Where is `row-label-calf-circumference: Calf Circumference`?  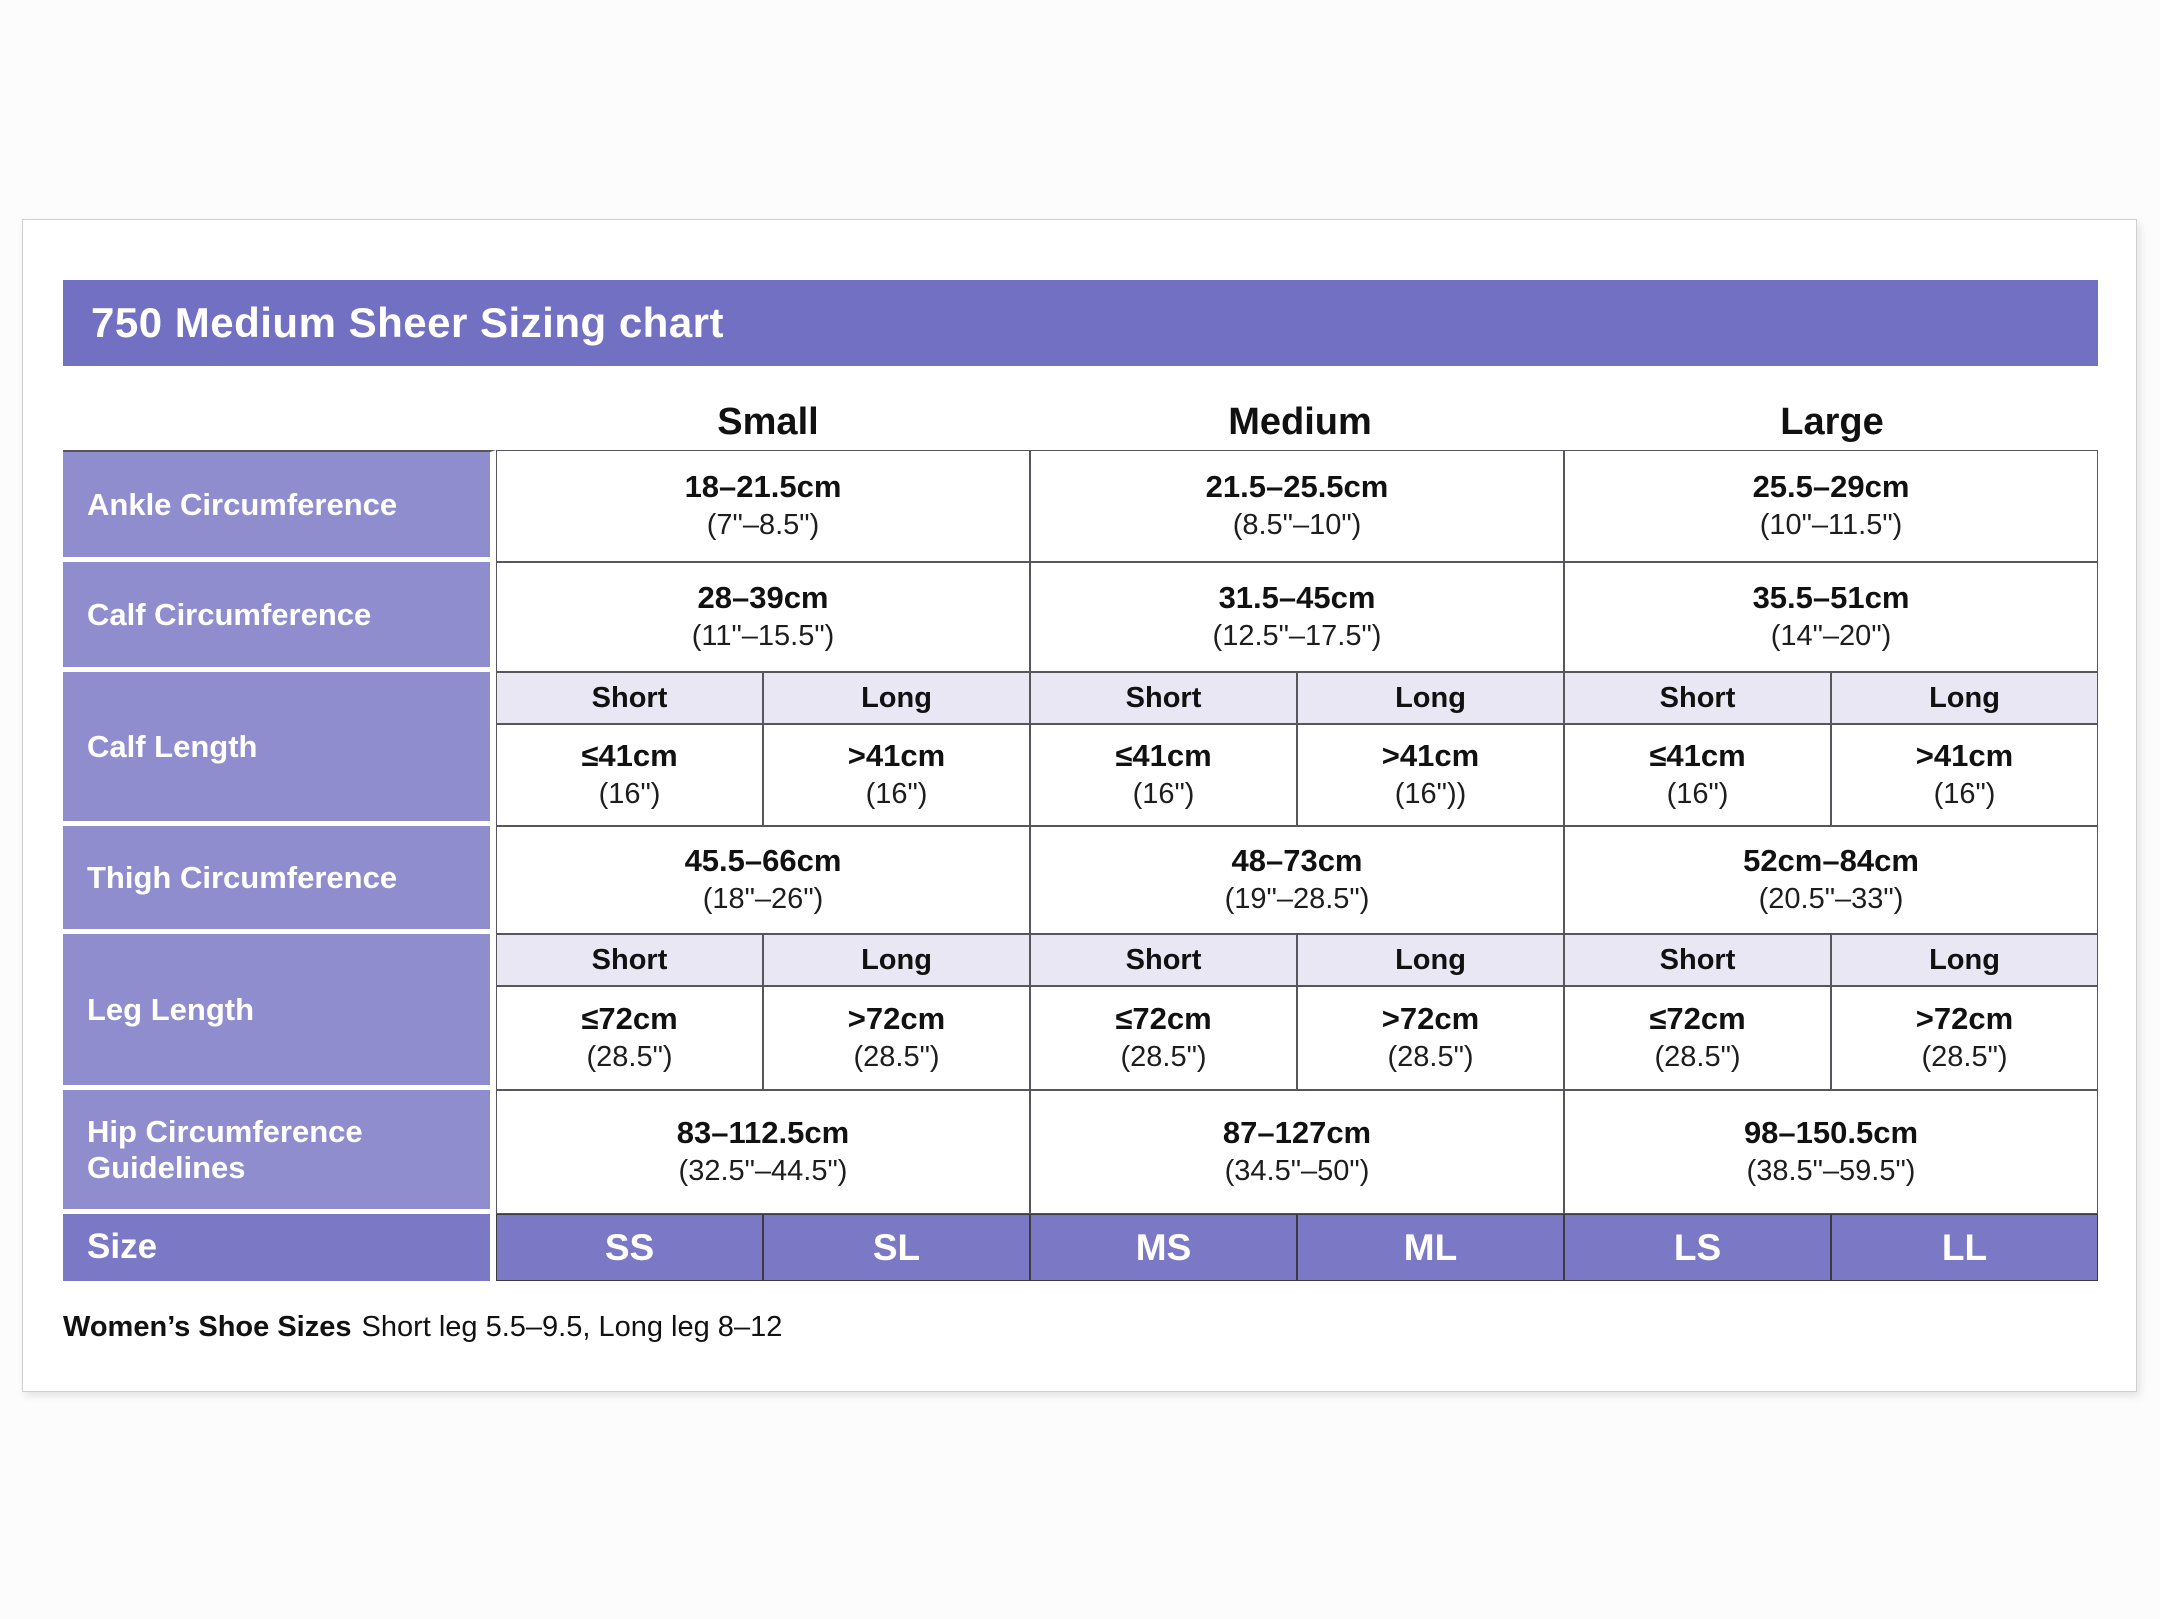 row-label-calf-circumference: Calf Circumference is located at coordinates (279, 617).